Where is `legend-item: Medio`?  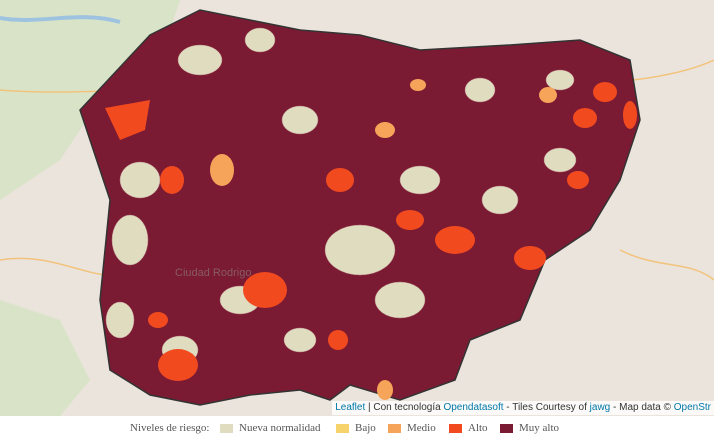
legend-item: Medio is located at coordinates (412, 428).